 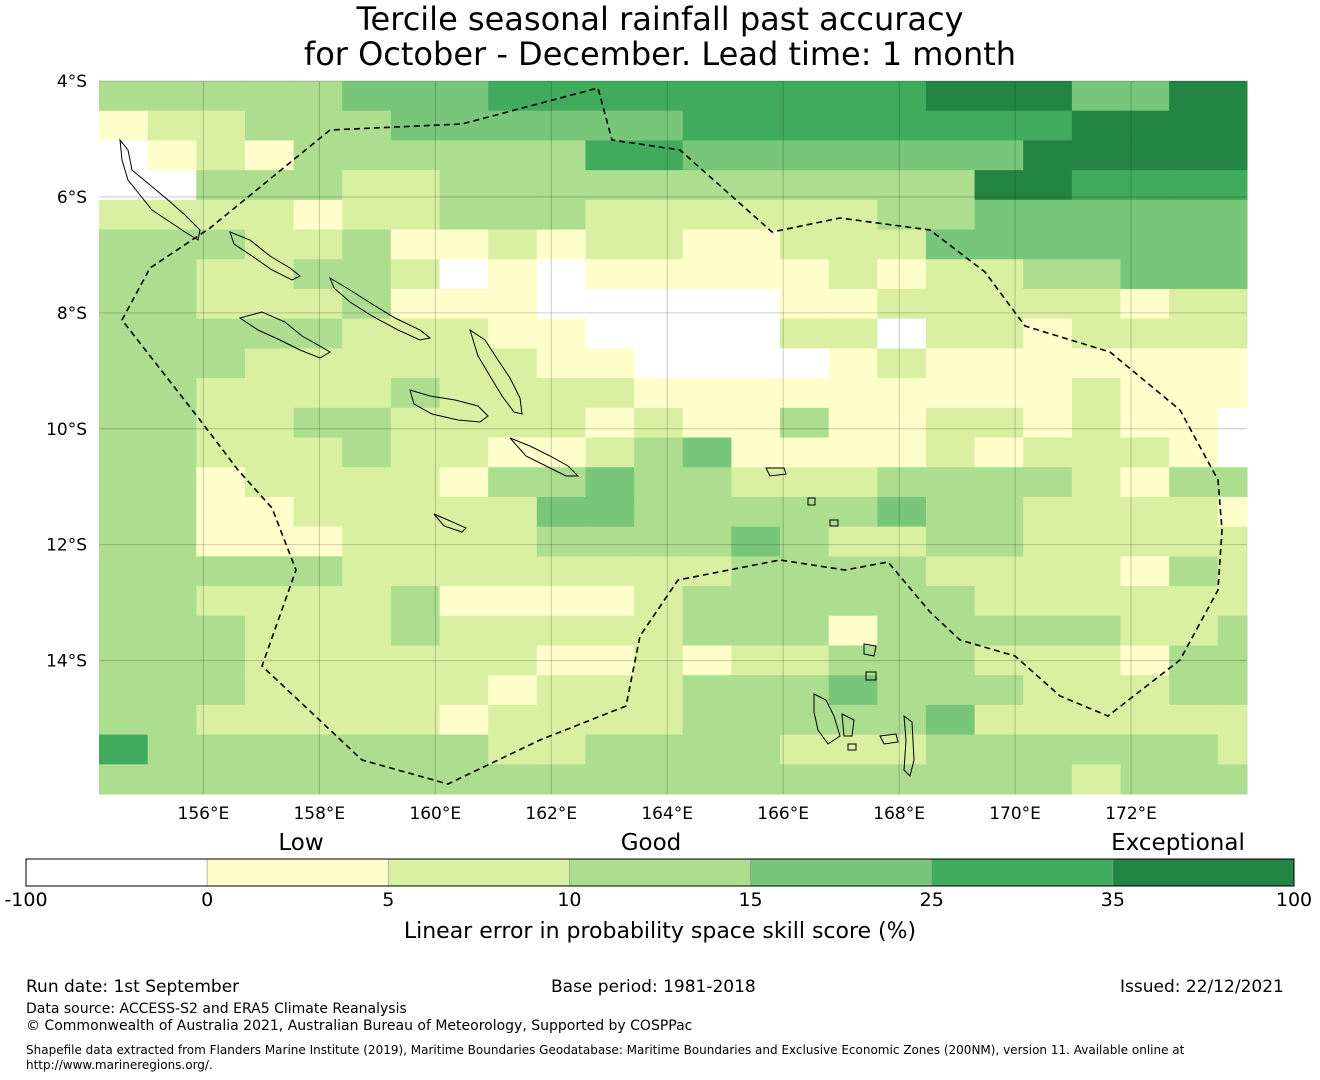 What do you see at coordinates (660, 872) in the screenshot?
I see `colorbar` at bounding box center [660, 872].